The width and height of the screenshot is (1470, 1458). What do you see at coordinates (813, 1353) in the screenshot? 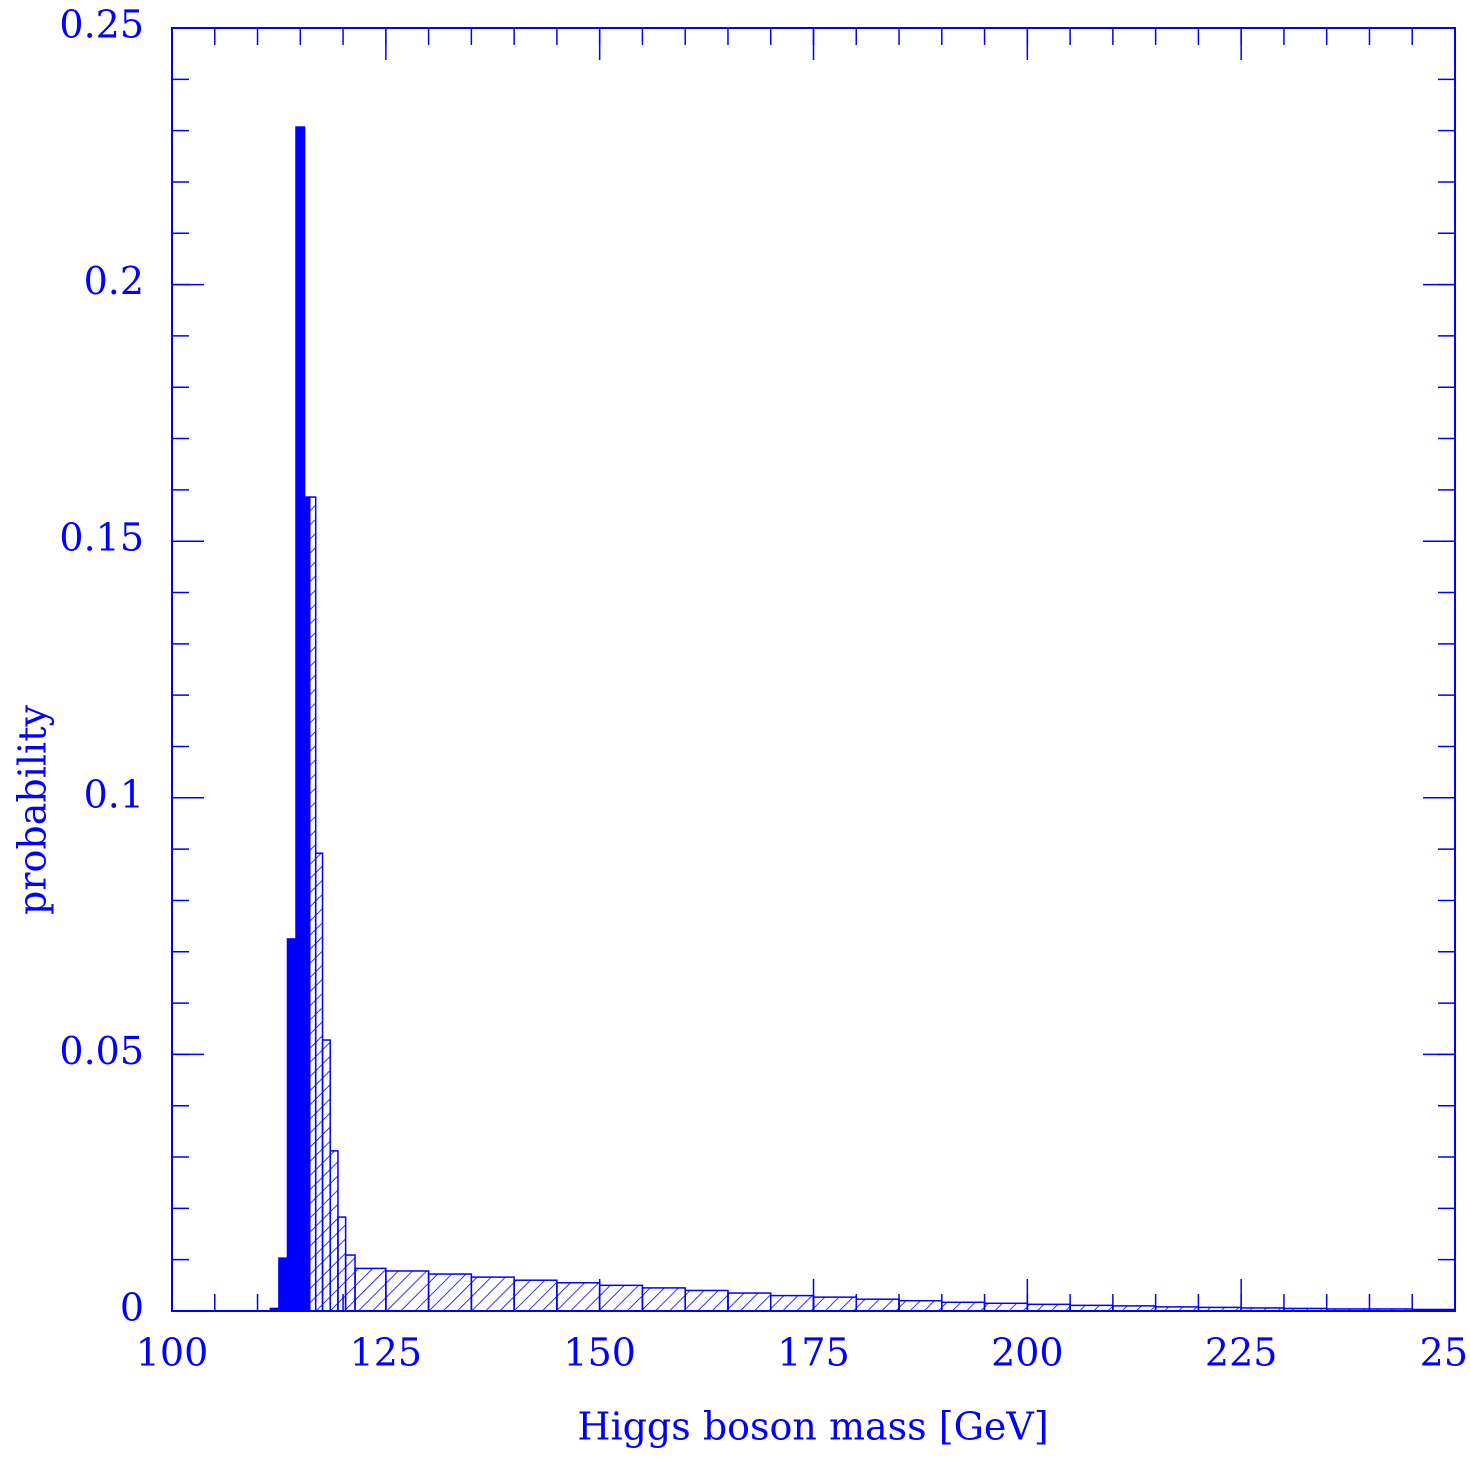
I see `x-tick-label: 175` at bounding box center [813, 1353].